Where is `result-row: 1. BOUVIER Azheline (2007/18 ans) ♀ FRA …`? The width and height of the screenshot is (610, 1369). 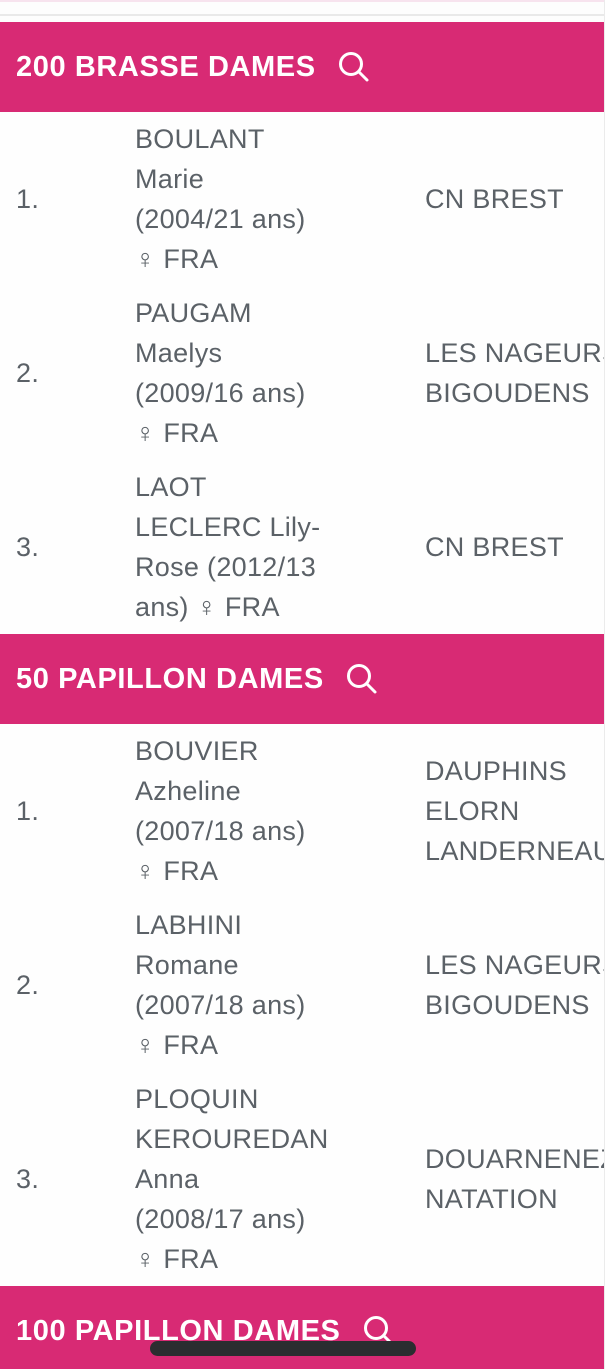 result-row: 1. BOUVIER Azheline (2007/18 ans) ♀ FRA … is located at coordinates (302, 811).